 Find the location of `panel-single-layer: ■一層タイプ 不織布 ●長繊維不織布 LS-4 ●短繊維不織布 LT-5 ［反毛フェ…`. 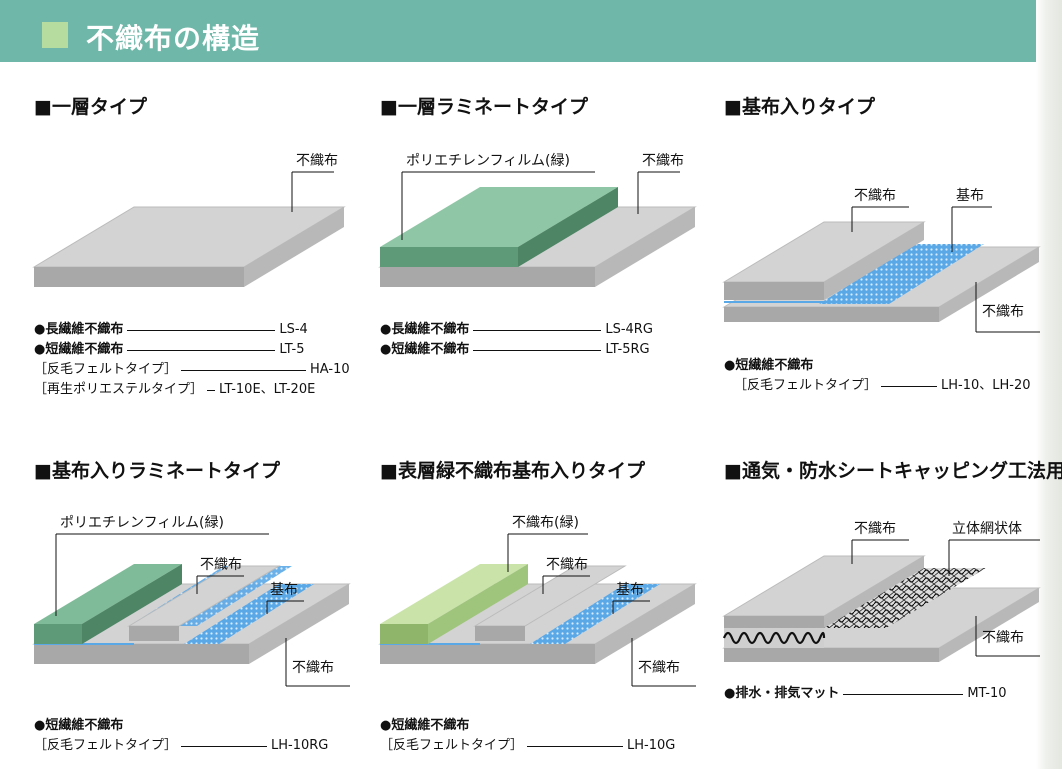

panel-single-layer: ■一層タイプ 不織布 ●長繊維不織布 LS-4 ●短繊維不織布 LT-5 ［反毛フェ… is located at coordinates (198, 252).